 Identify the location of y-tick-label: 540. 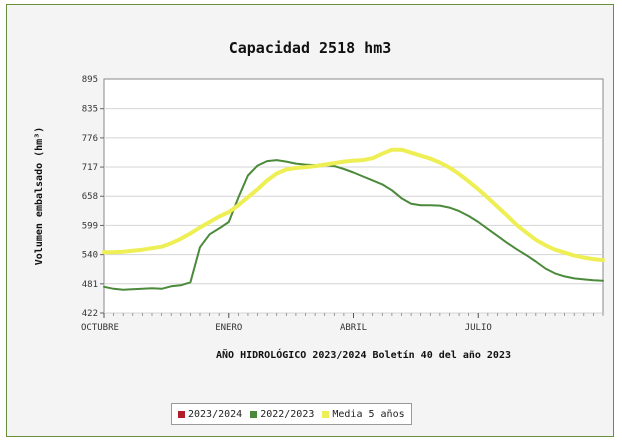
(90, 256).